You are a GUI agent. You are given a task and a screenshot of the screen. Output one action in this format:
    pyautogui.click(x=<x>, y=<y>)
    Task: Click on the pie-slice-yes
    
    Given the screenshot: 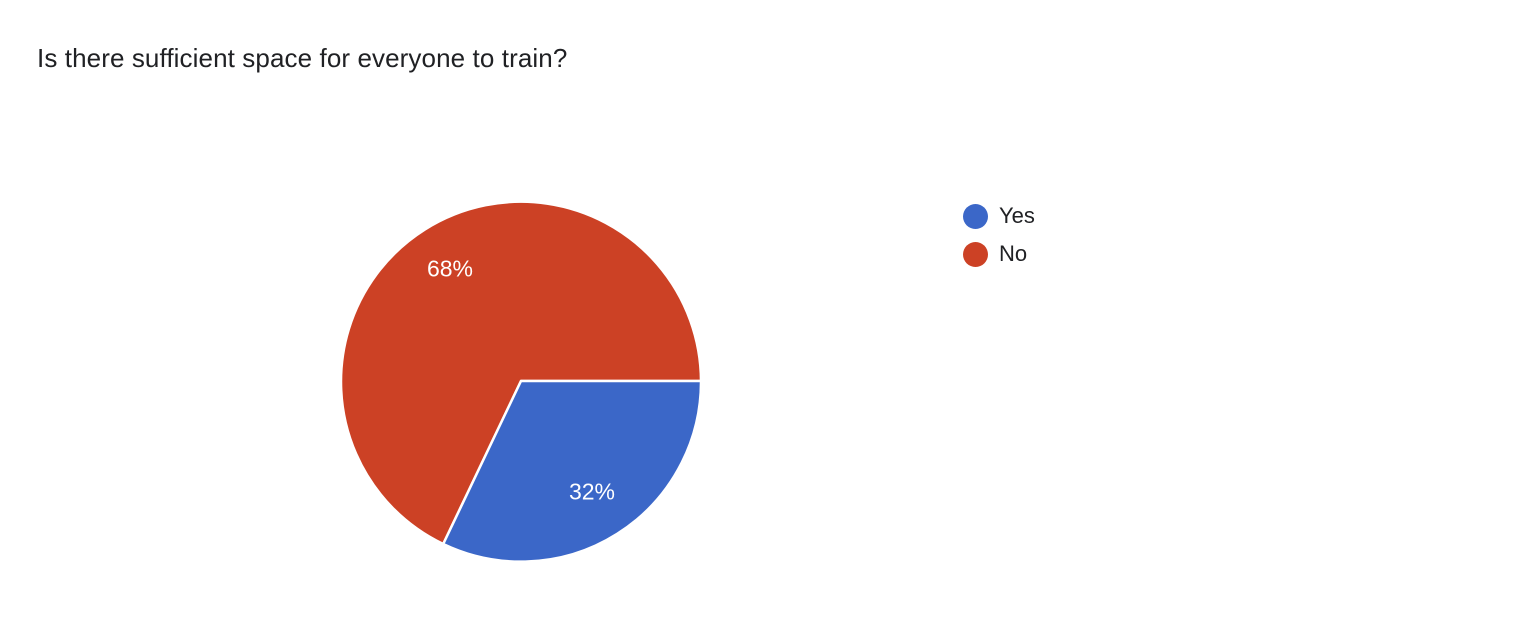 What is the action you would take?
    pyautogui.click(x=572, y=471)
    